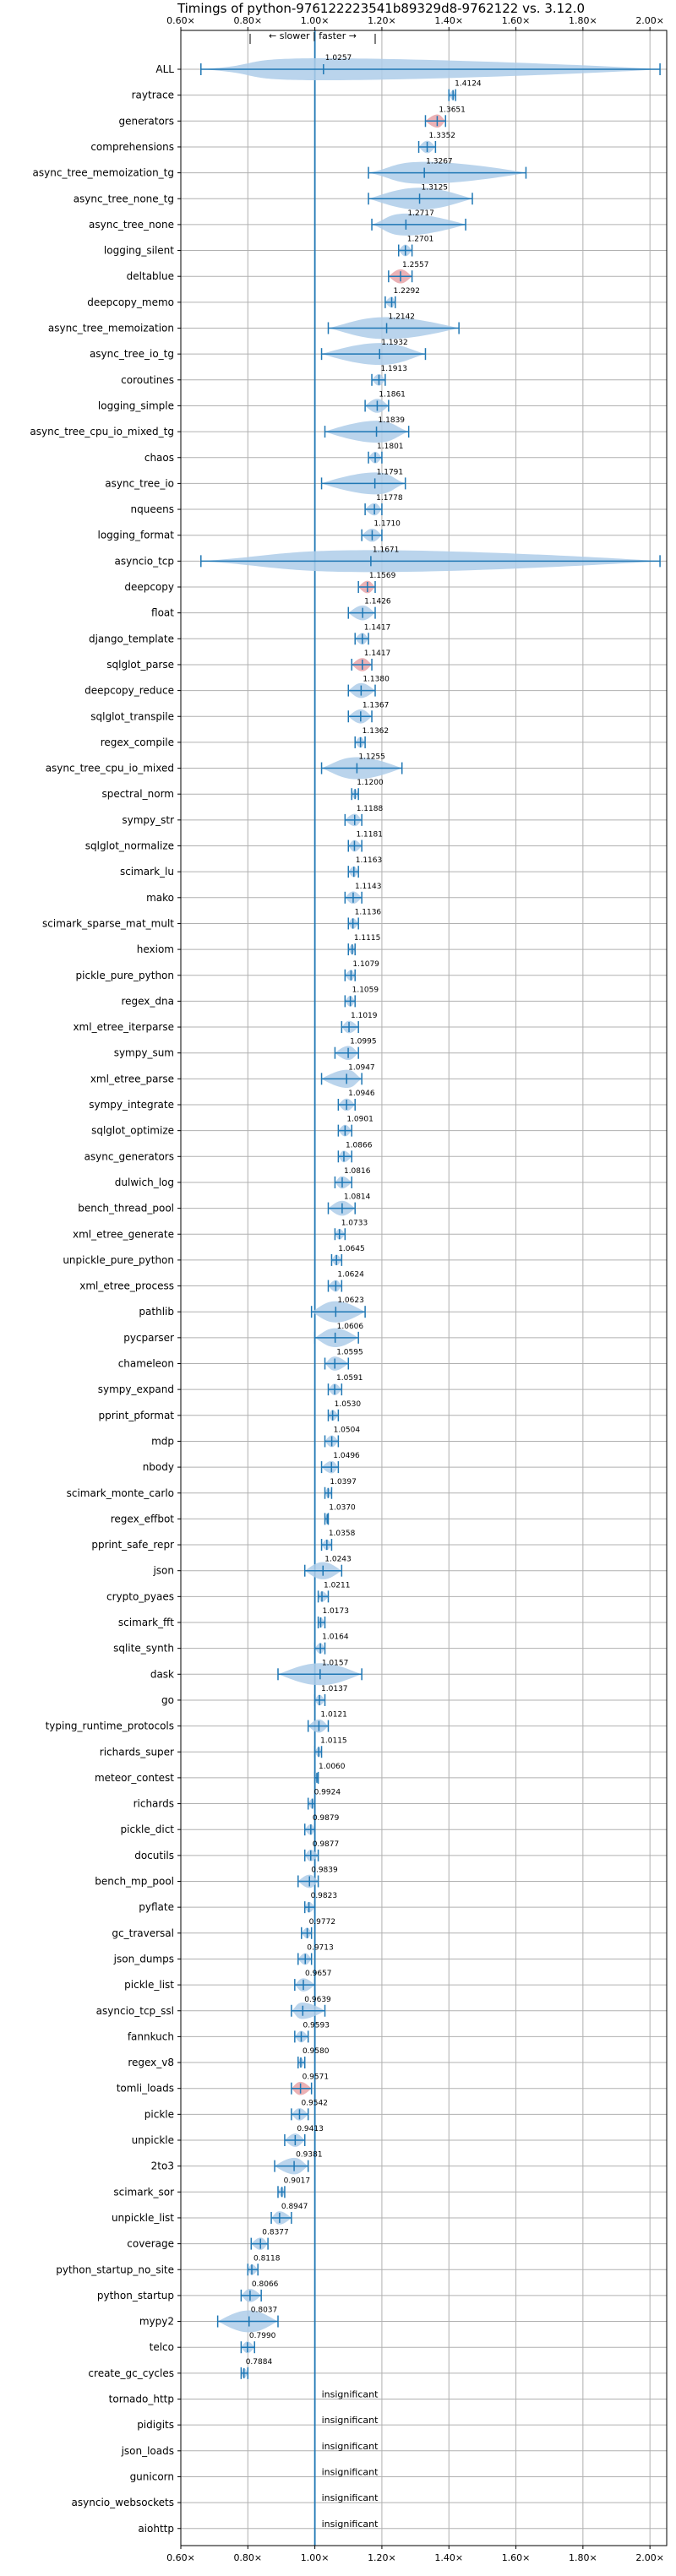  Describe the element at coordinates (354, 1223) in the screenshot. I see `value-label: 1.0733` at that location.